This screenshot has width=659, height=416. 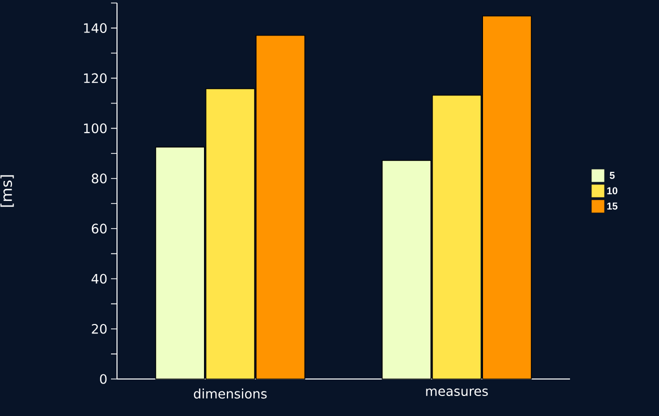 What do you see at coordinates (612, 175) in the screenshot?
I see `legend-label: 5` at bounding box center [612, 175].